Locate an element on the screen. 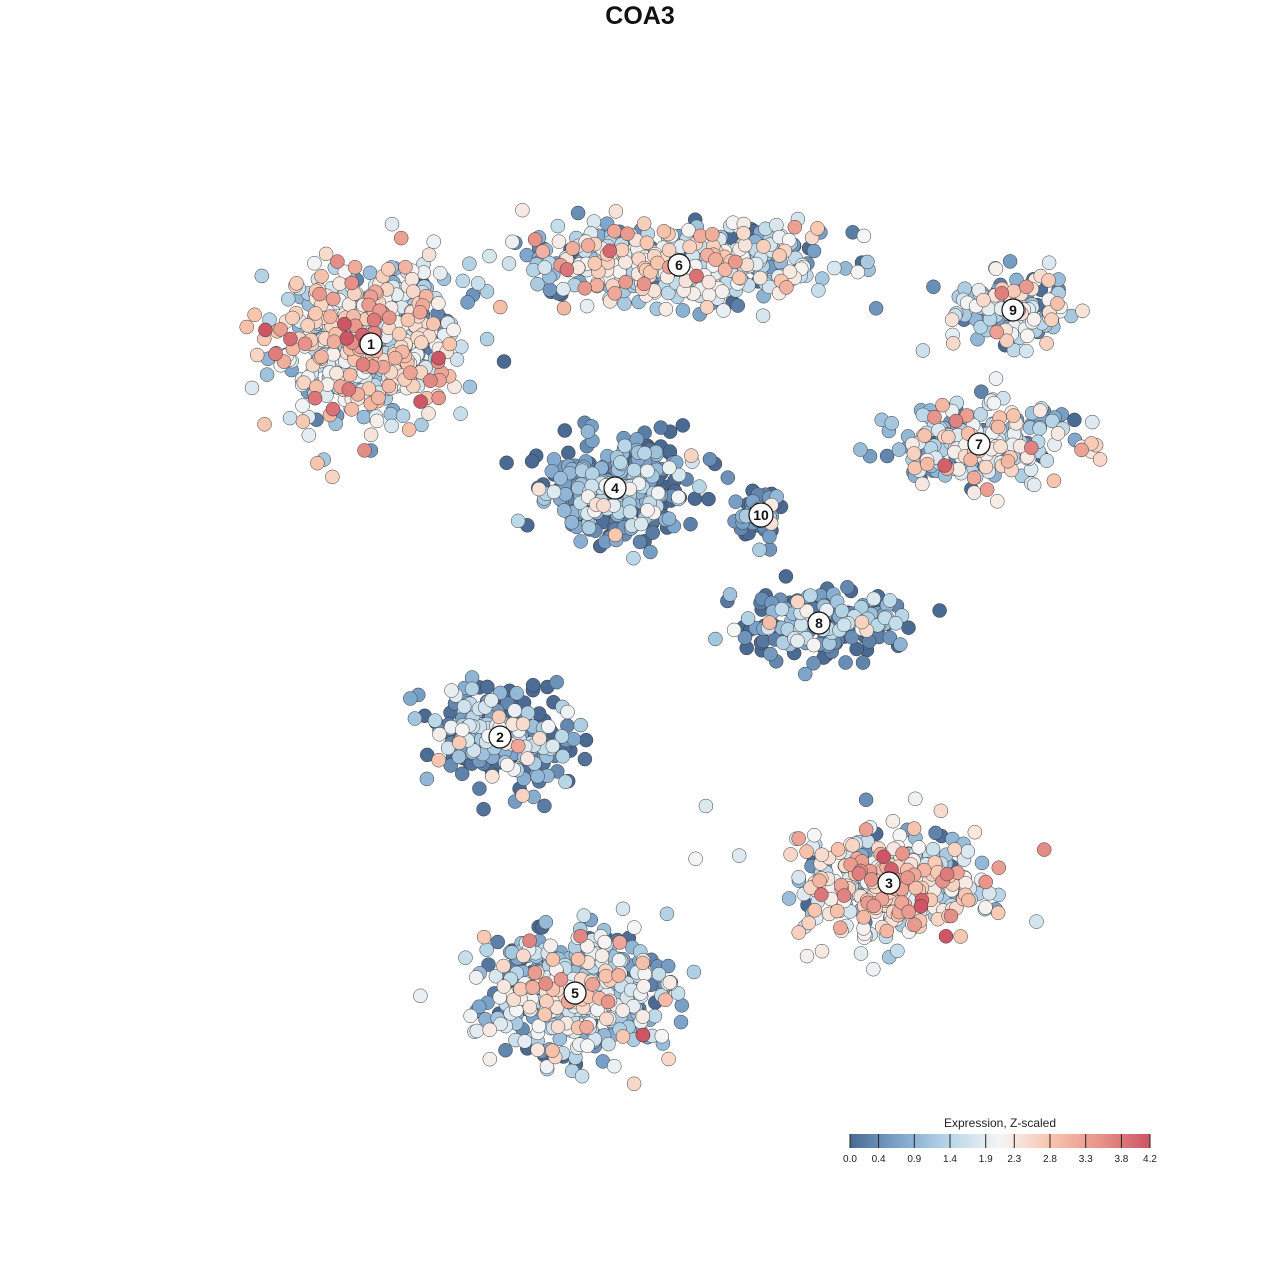 This screenshot has width=1280, height=1280. cluster-label-5: 5 is located at coordinates (575, 993).